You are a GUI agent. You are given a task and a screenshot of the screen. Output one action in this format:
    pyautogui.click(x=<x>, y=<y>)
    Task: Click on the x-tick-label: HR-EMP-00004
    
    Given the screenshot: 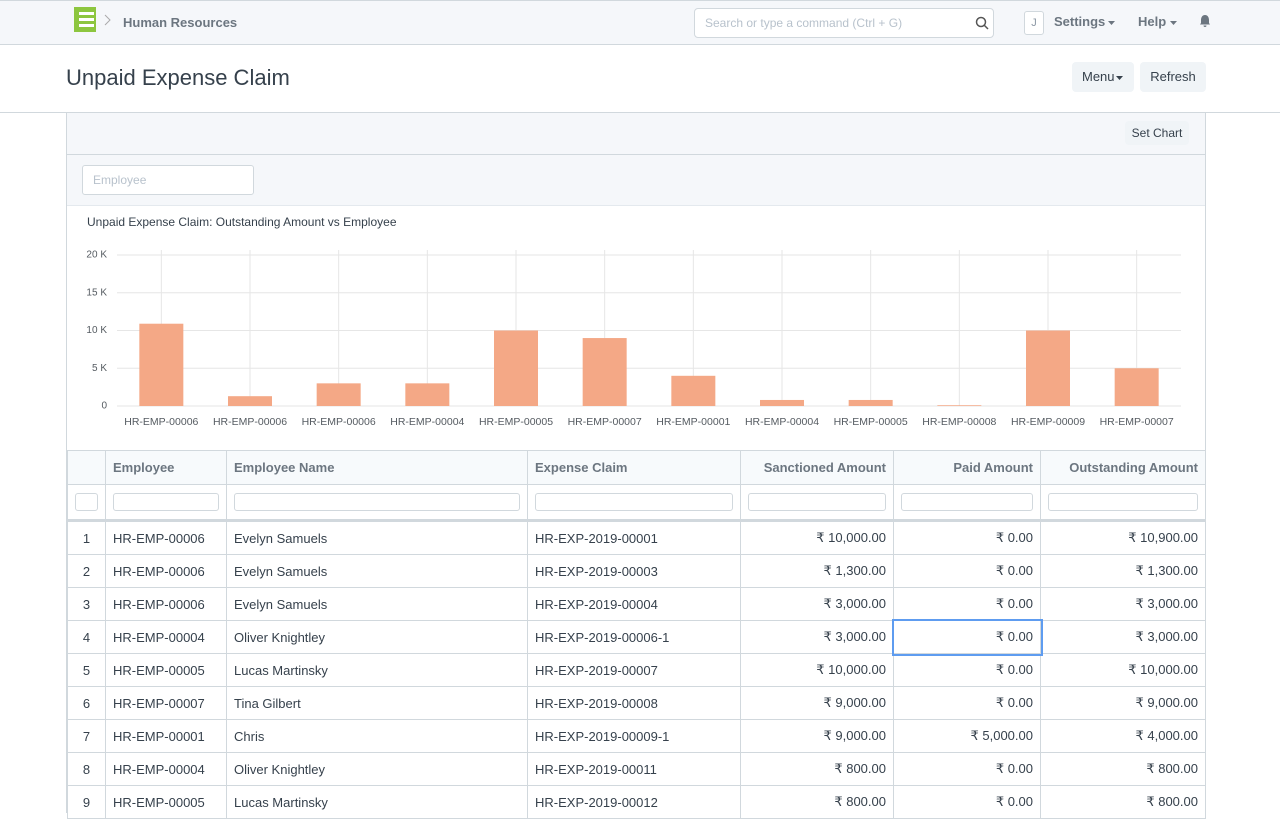 What is the action you would take?
    pyautogui.click(x=782, y=422)
    